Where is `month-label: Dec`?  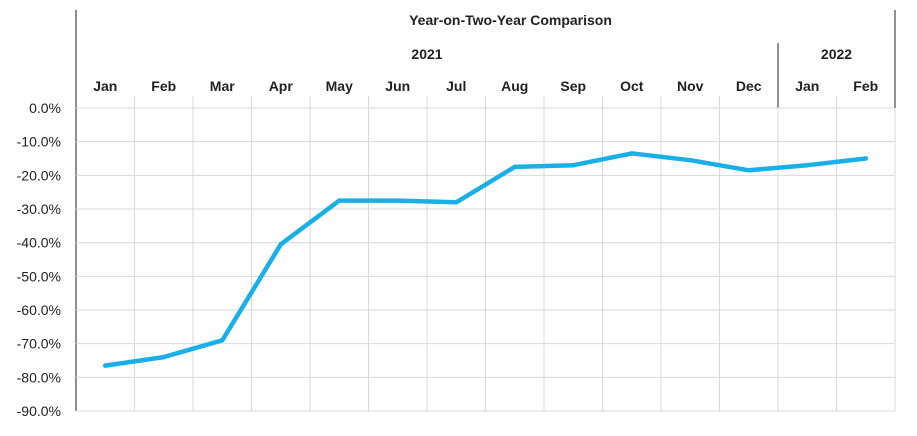
month-label: Dec is located at coordinates (749, 86).